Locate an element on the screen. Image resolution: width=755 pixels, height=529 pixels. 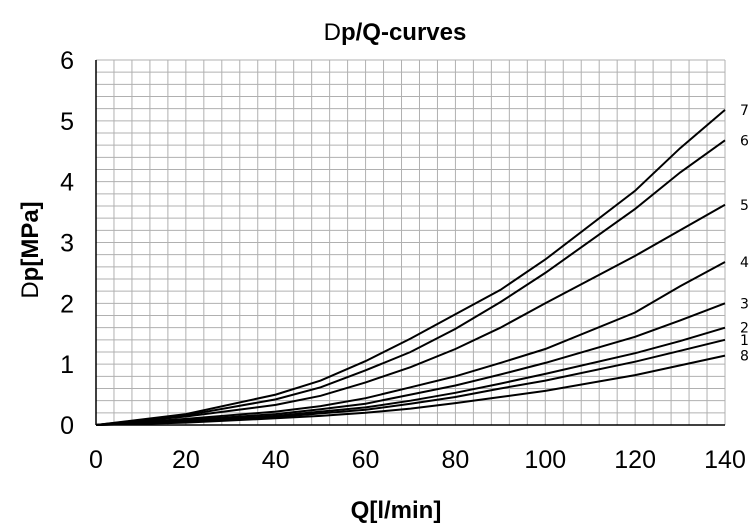
x-tick-label: 140 is located at coordinates (725, 460).